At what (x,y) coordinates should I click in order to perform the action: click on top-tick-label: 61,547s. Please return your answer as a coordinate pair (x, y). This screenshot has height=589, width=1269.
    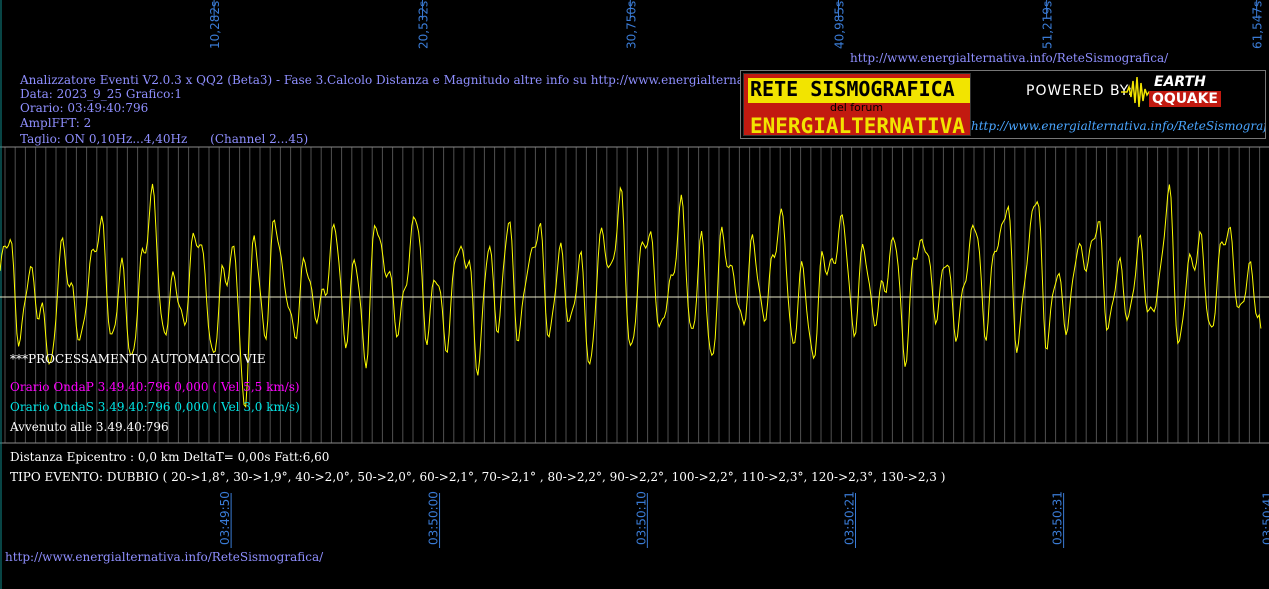
    Looking at the image, I should click on (1258, 25).